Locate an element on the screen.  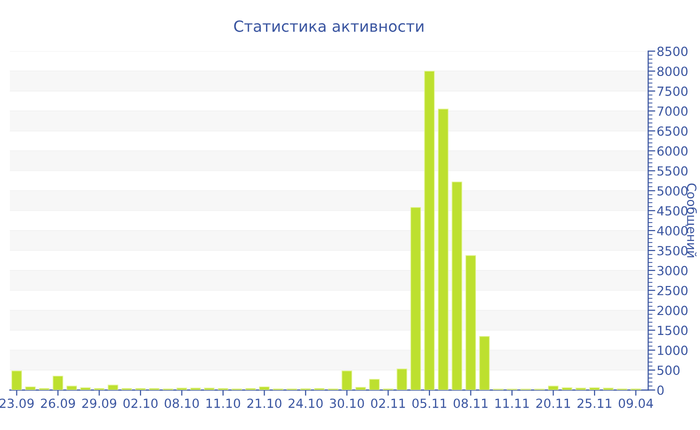
y-tick-label: 7000 is located at coordinates (673, 111).